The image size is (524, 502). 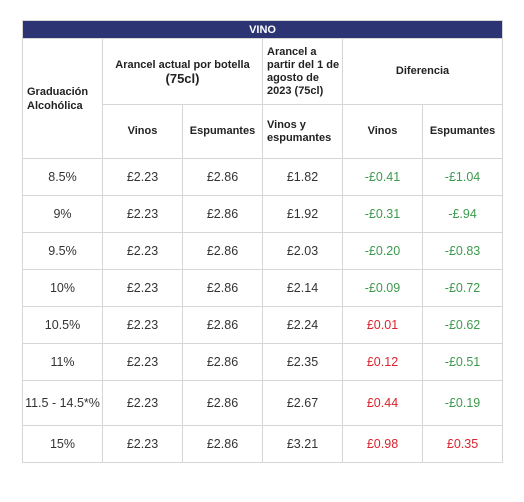 I want to click on header-arancel-actual: Arancel actual por botella (75cl), so click(x=182, y=71).